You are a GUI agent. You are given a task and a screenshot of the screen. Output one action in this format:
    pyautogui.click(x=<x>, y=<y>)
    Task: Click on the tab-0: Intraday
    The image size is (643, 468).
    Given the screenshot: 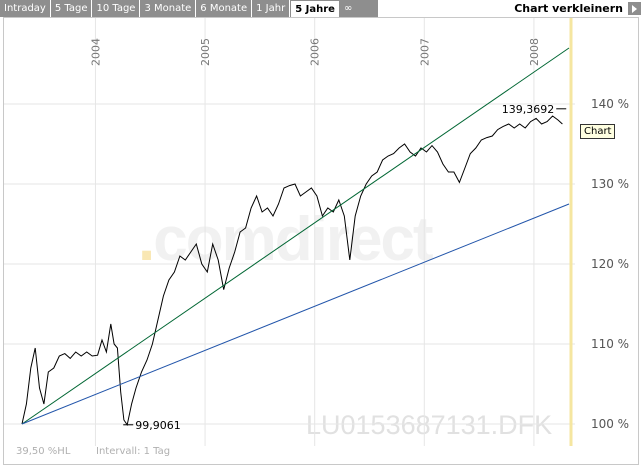 What is the action you would take?
    pyautogui.click(x=25, y=8)
    